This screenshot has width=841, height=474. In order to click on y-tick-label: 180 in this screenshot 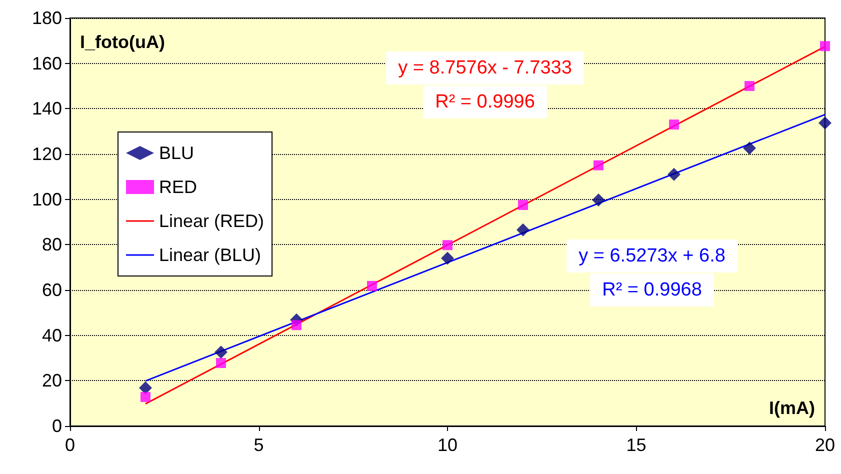, I will do `click(47, 18)`.